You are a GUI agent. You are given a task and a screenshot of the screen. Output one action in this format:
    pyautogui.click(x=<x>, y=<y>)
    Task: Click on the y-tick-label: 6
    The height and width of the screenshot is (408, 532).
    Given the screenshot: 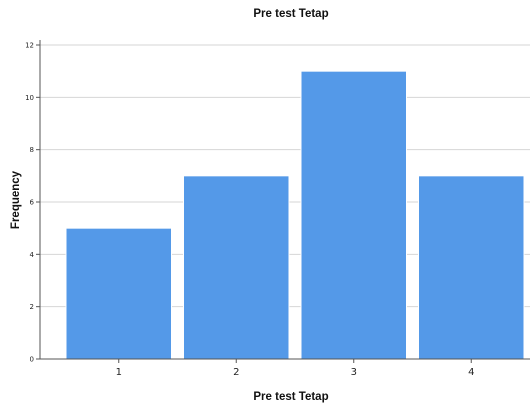 What is the action you would take?
    pyautogui.click(x=32, y=203)
    